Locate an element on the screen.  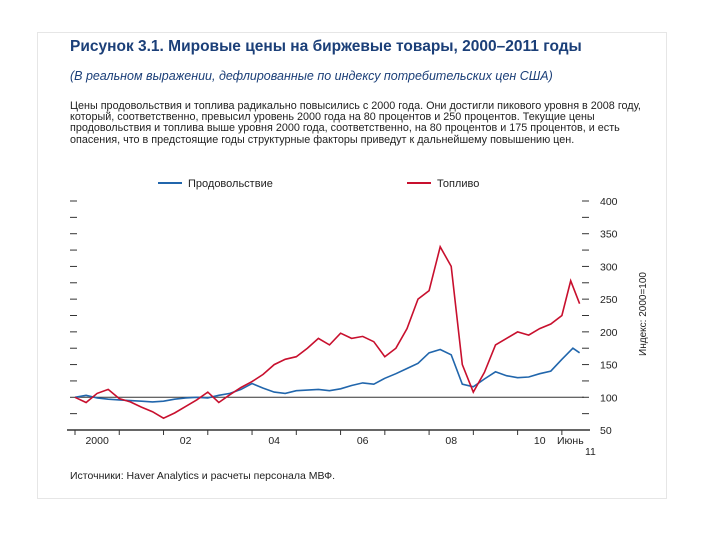
x-tick-label: 06 is located at coordinates (363, 441).